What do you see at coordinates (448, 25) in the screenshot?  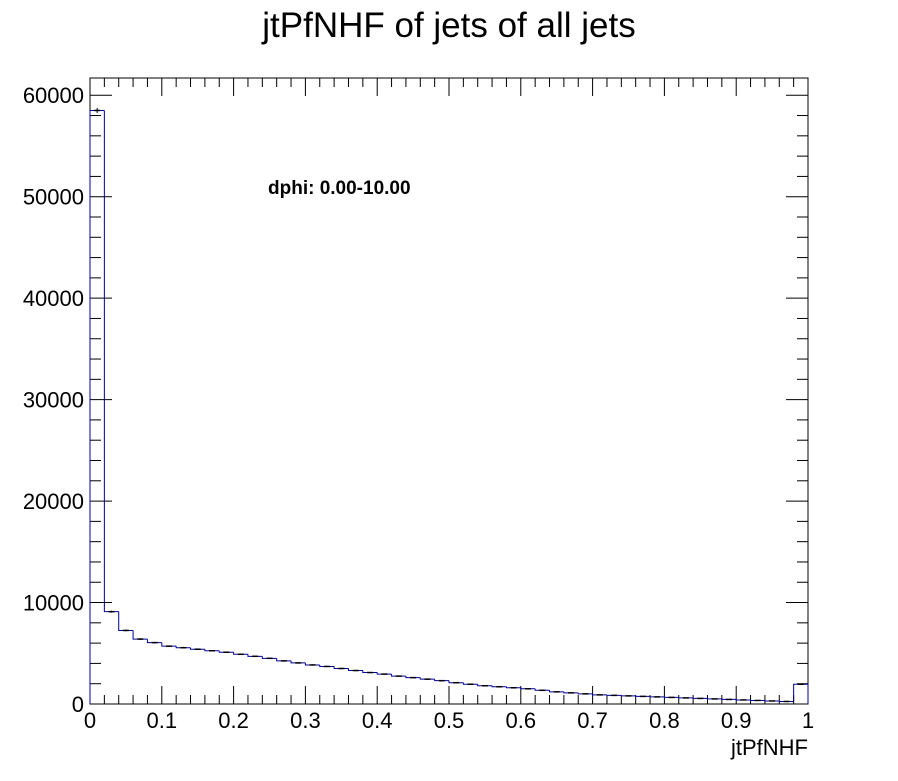 I see `chart-title: jtPfNHF of jets of all jets` at bounding box center [448, 25].